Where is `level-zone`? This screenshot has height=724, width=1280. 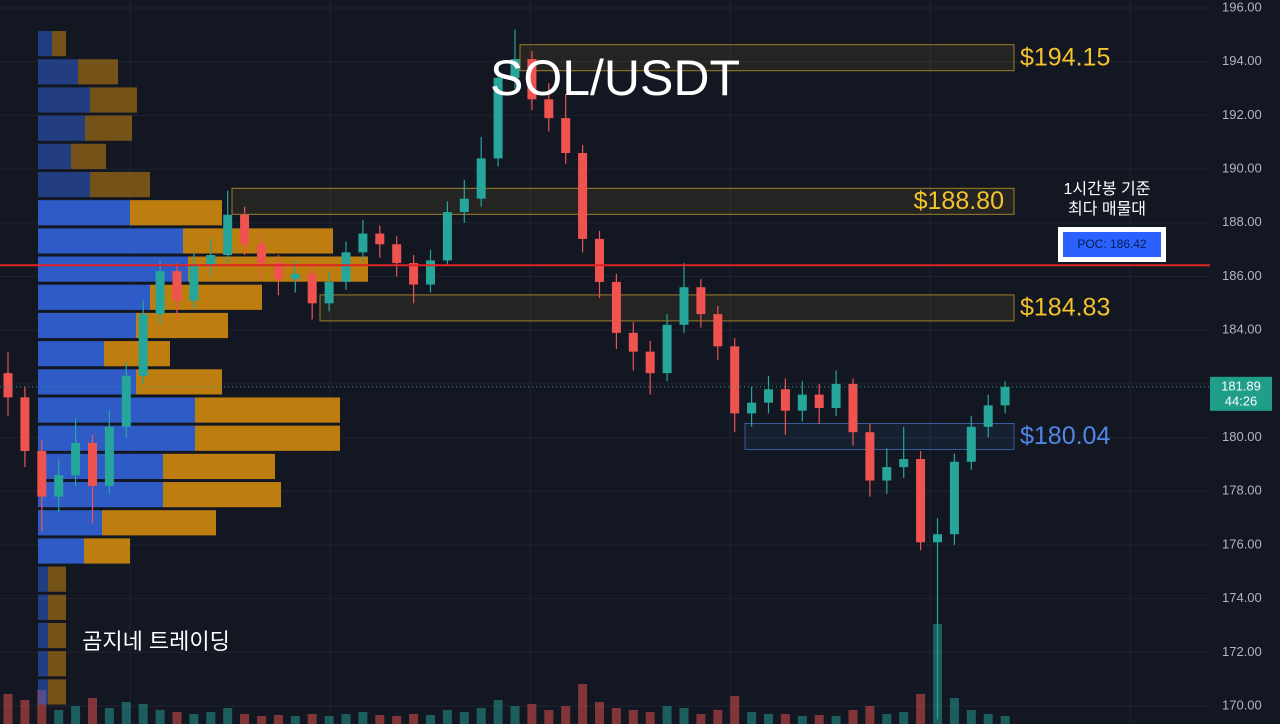 level-zone is located at coordinates (623, 201).